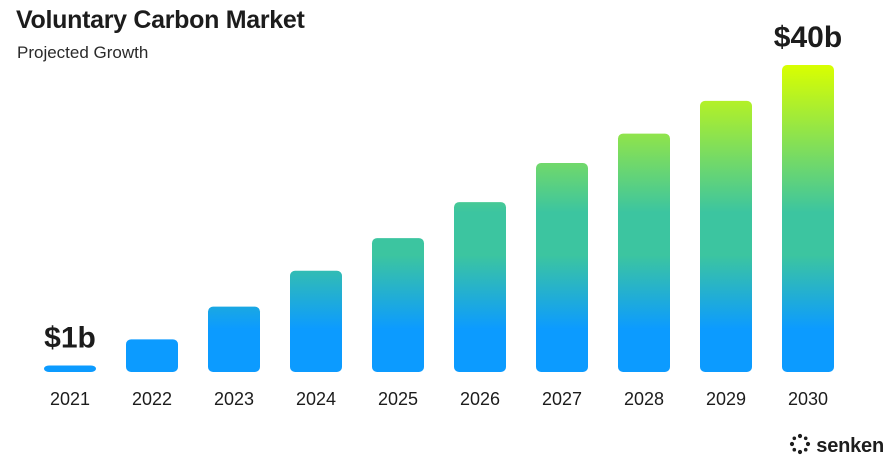 The image size is (896, 468). What do you see at coordinates (562, 399) in the screenshot?
I see `x-tick-label-2027: 2027` at bounding box center [562, 399].